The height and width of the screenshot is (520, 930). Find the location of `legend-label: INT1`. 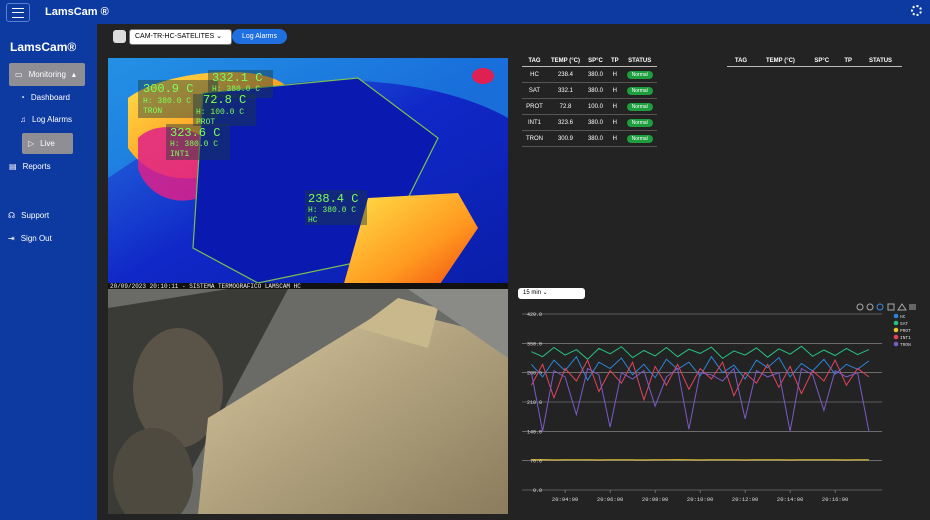

legend-label: INT1 is located at coordinates (905, 338).